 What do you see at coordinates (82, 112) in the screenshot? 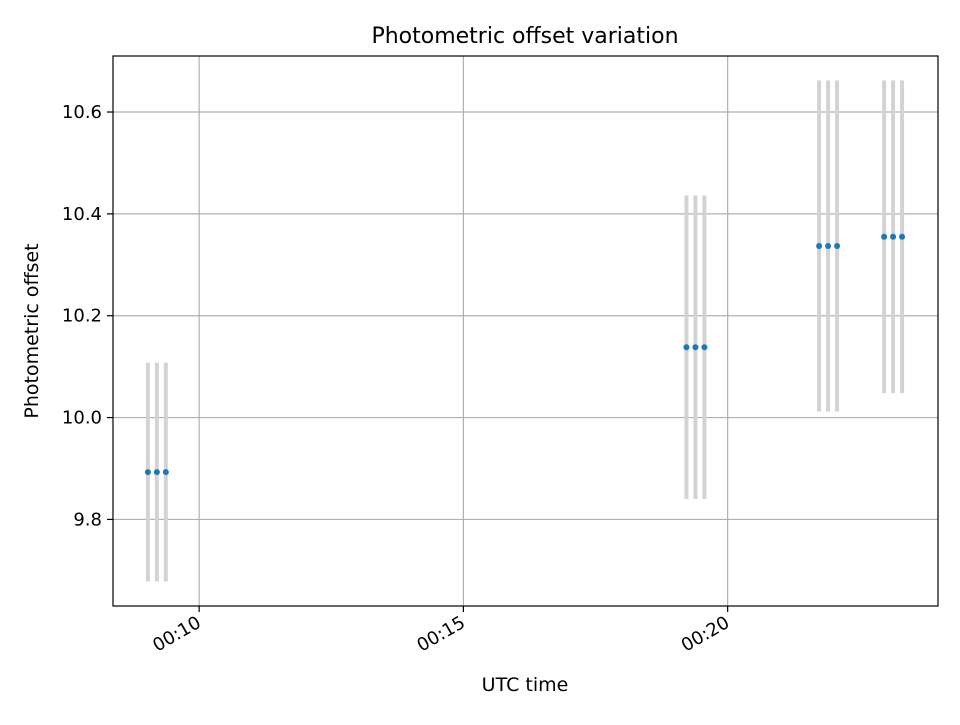
I see `y-tick-label: 10.6` at bounding box center [82, 112].